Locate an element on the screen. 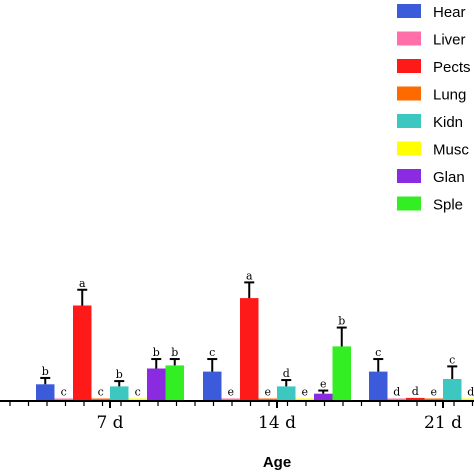  sig-label-gland-14d: e is located at coordinates (323, 384).